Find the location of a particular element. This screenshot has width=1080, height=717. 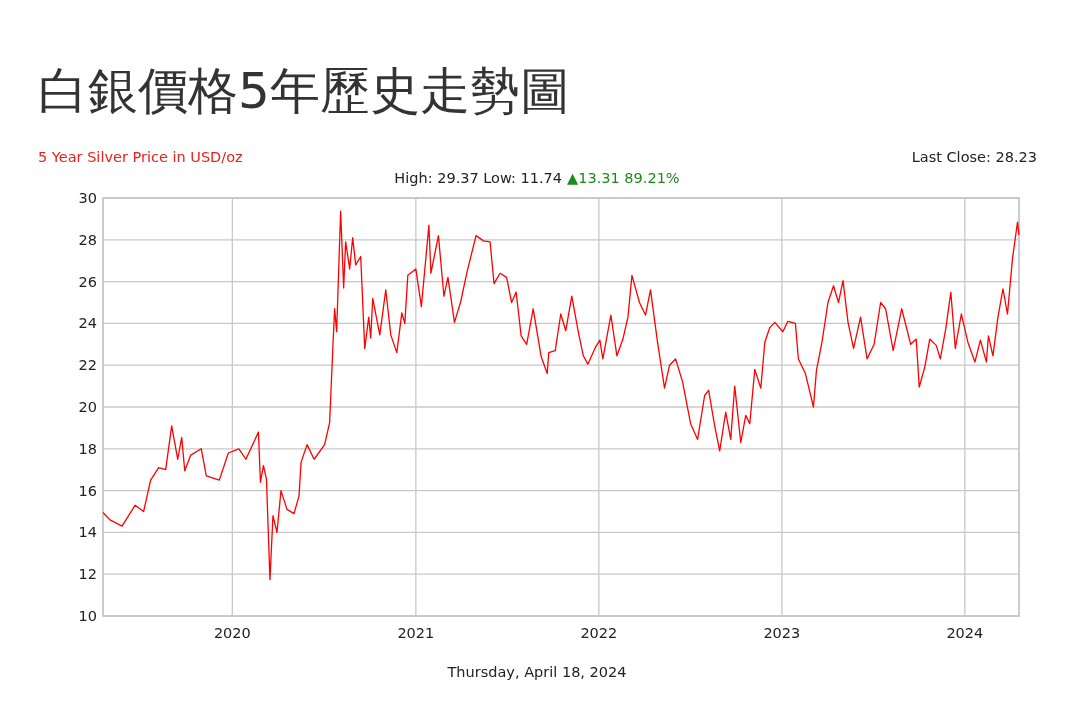

y-tick-label: 30 is located at coordinates (87, 198).